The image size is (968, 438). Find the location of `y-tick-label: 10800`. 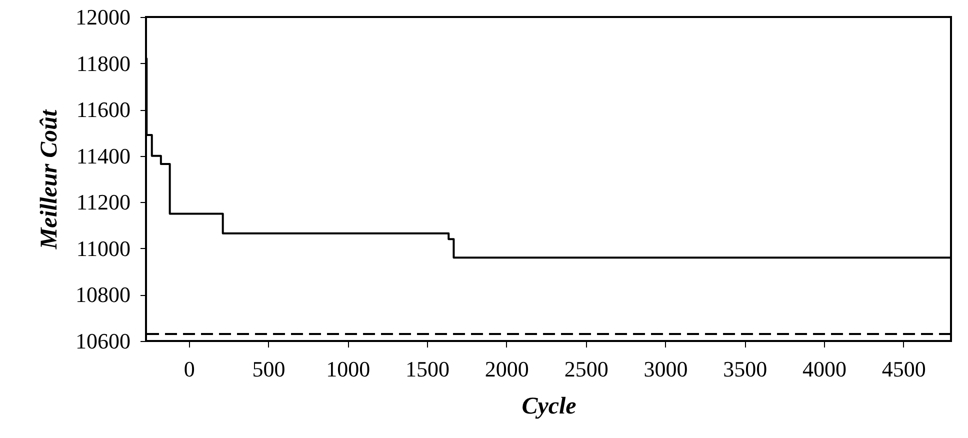

y-tick-label: 10800 is located at coordinates (103, 295).